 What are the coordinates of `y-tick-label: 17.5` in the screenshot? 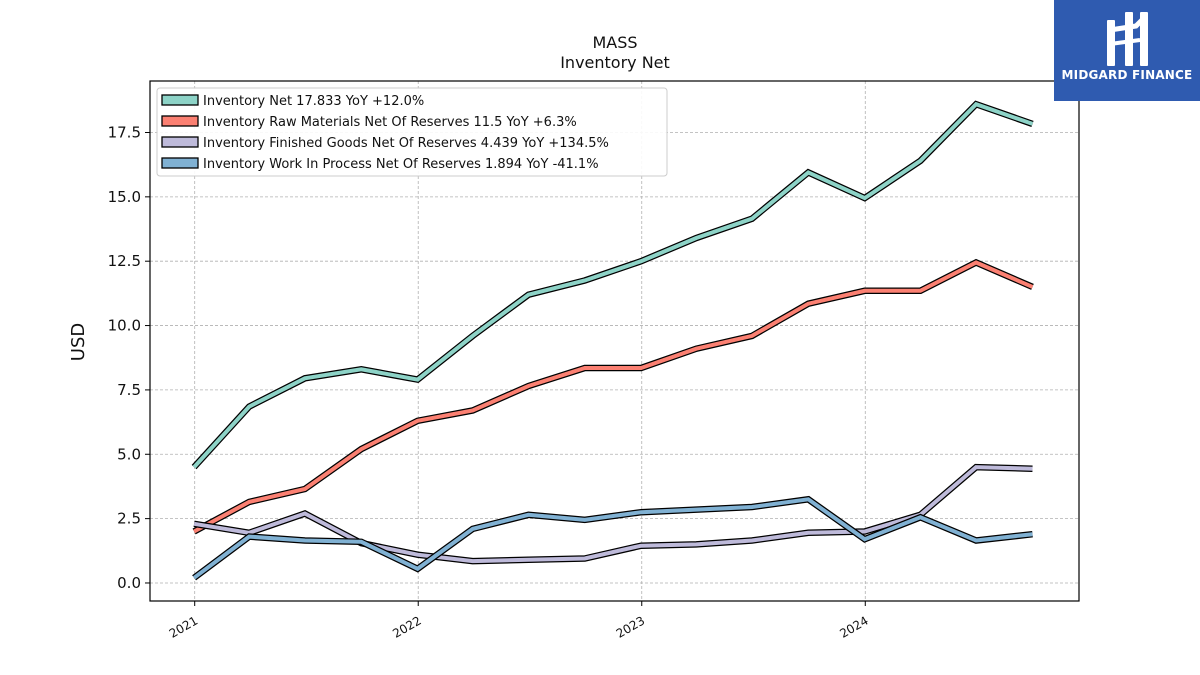 It's located at (124, 132).